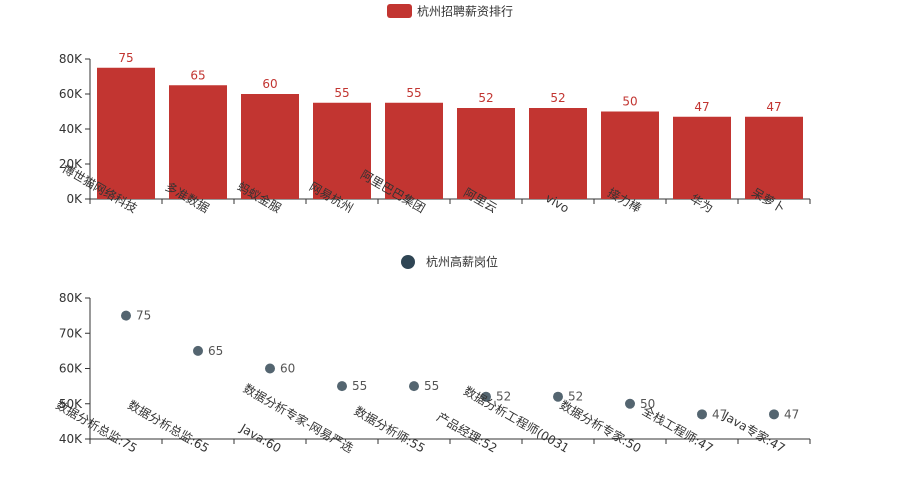 The width and height of the screenshot is (900, 500). I want to click on bar-legend: 杭州招聘薪资排行, so click(450, 11).